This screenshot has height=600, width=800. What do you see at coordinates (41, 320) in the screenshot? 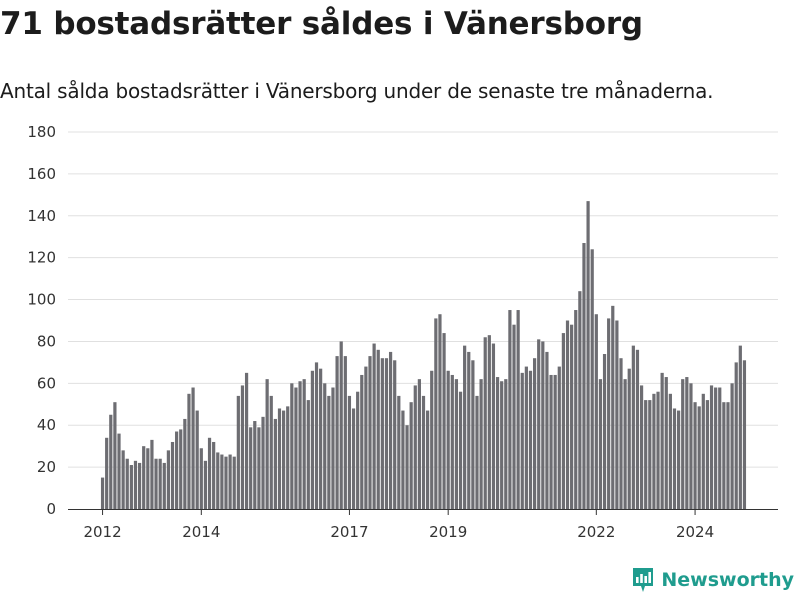
I see `y-axis-tick-labels: 0 20 40 60 80 100 120 140 160 180` at bounding box center [41, 320].